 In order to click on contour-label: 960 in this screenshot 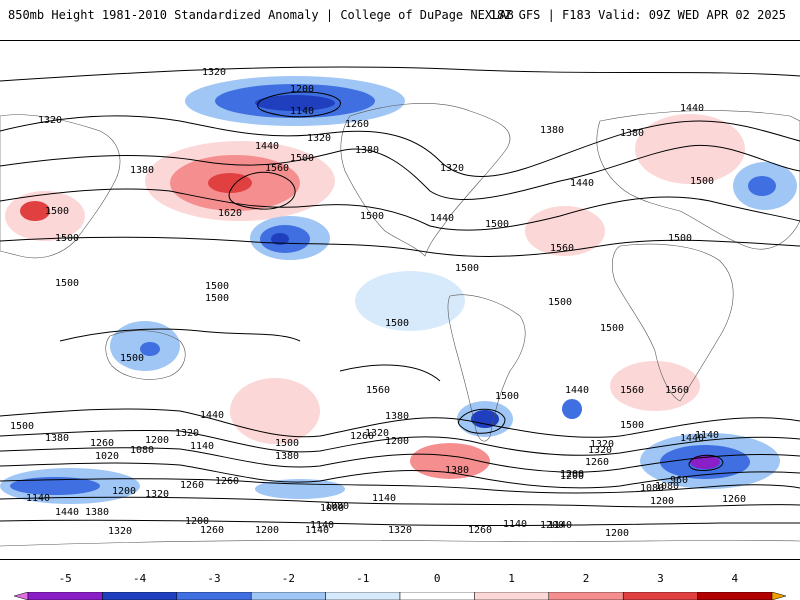, I will do `click(679, 480)`.